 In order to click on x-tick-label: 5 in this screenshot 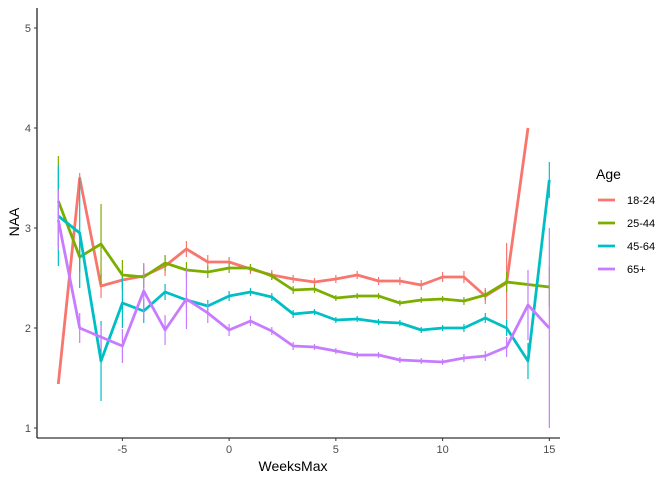, I will do `click(336, 450)`.